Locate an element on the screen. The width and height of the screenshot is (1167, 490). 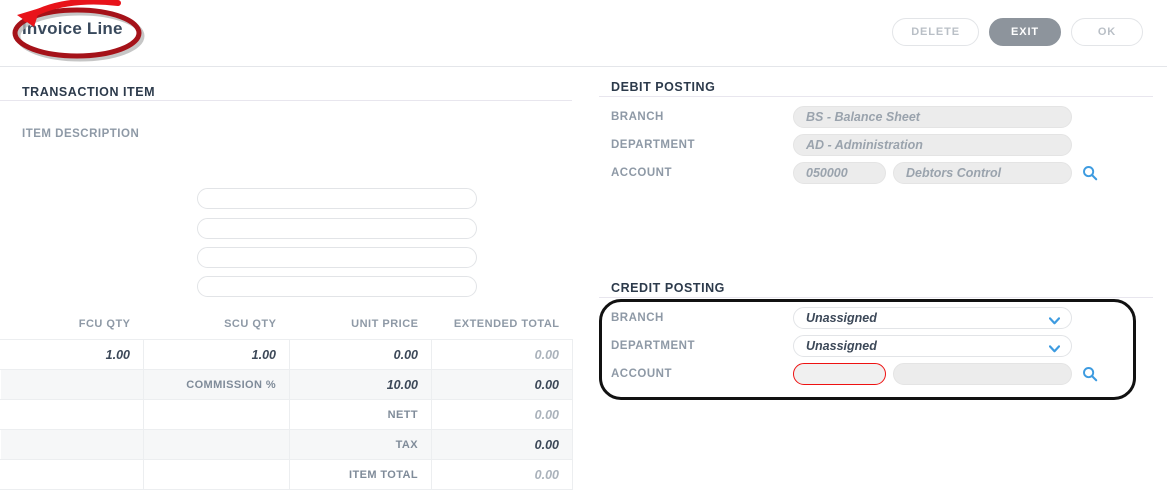
transaction-item-divider is located at coordinates (286, 100).